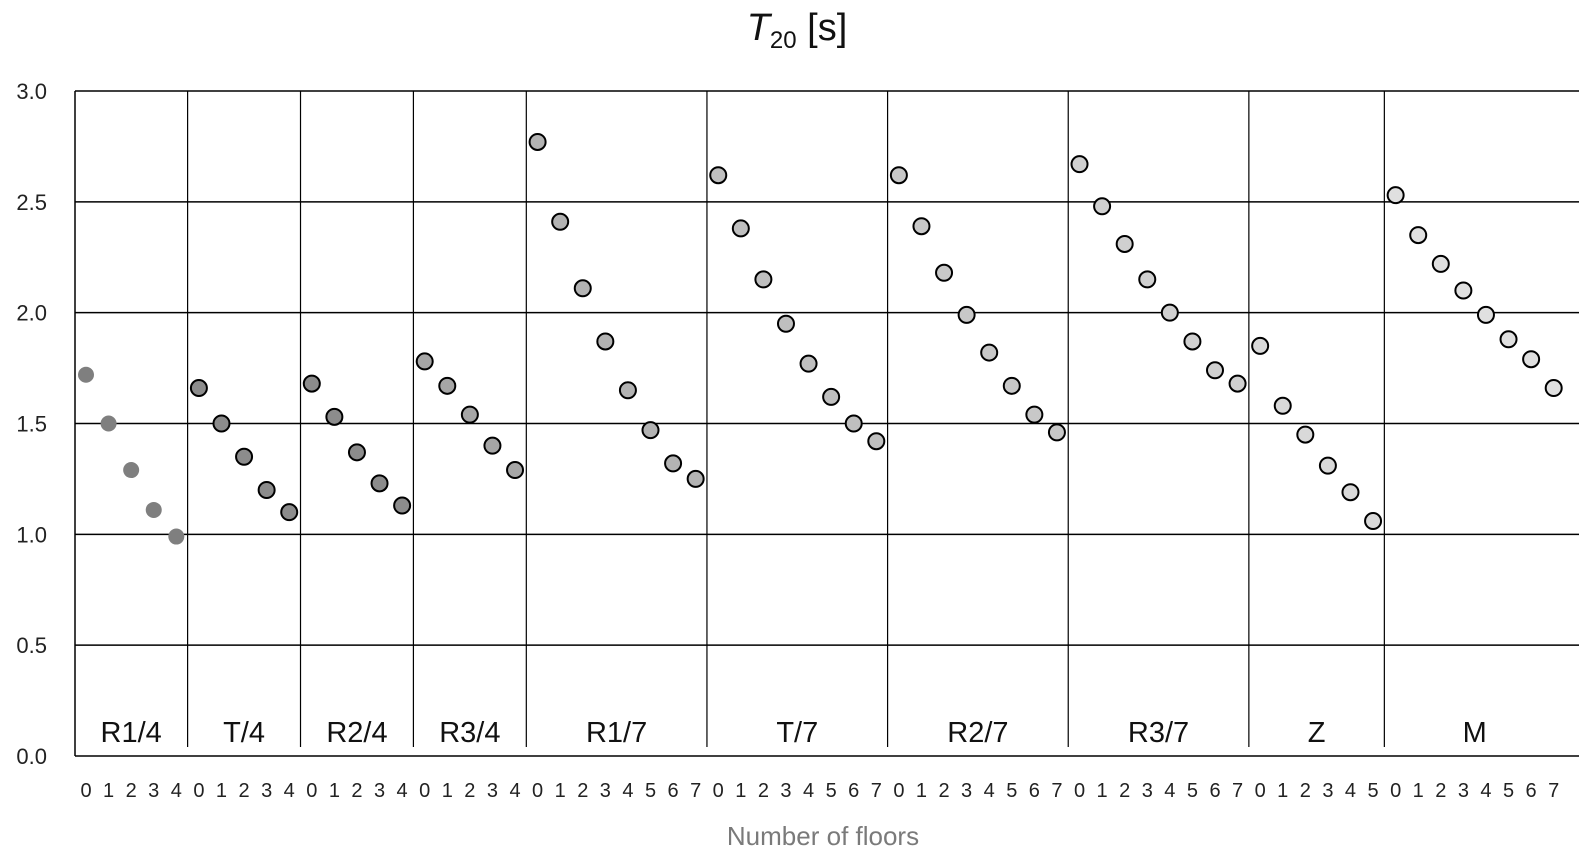  Describe the element at coordinates (469, 733) in the screenshot. I see `group-label: R3/4` at that location.